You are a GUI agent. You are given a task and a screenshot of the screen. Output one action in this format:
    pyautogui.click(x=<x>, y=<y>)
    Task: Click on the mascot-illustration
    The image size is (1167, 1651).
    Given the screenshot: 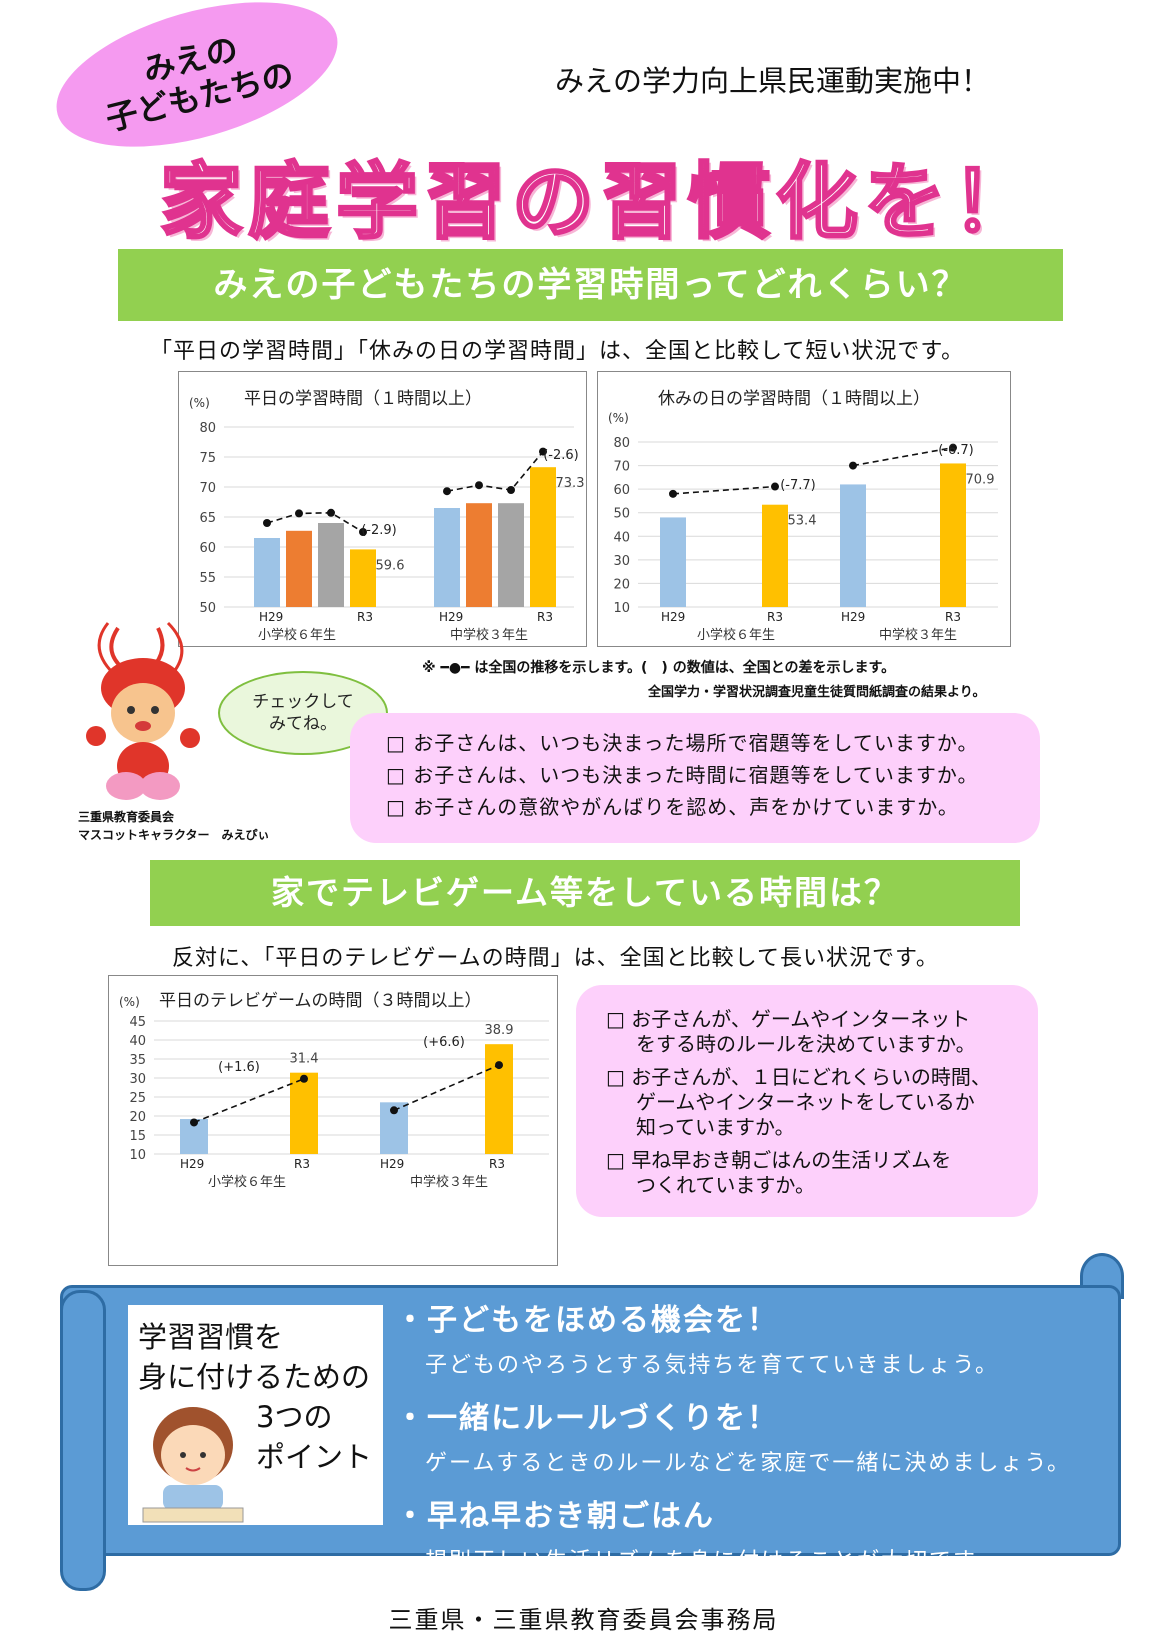 What is the action you would take?
    pyautogui.click(x=143, y=710)
    